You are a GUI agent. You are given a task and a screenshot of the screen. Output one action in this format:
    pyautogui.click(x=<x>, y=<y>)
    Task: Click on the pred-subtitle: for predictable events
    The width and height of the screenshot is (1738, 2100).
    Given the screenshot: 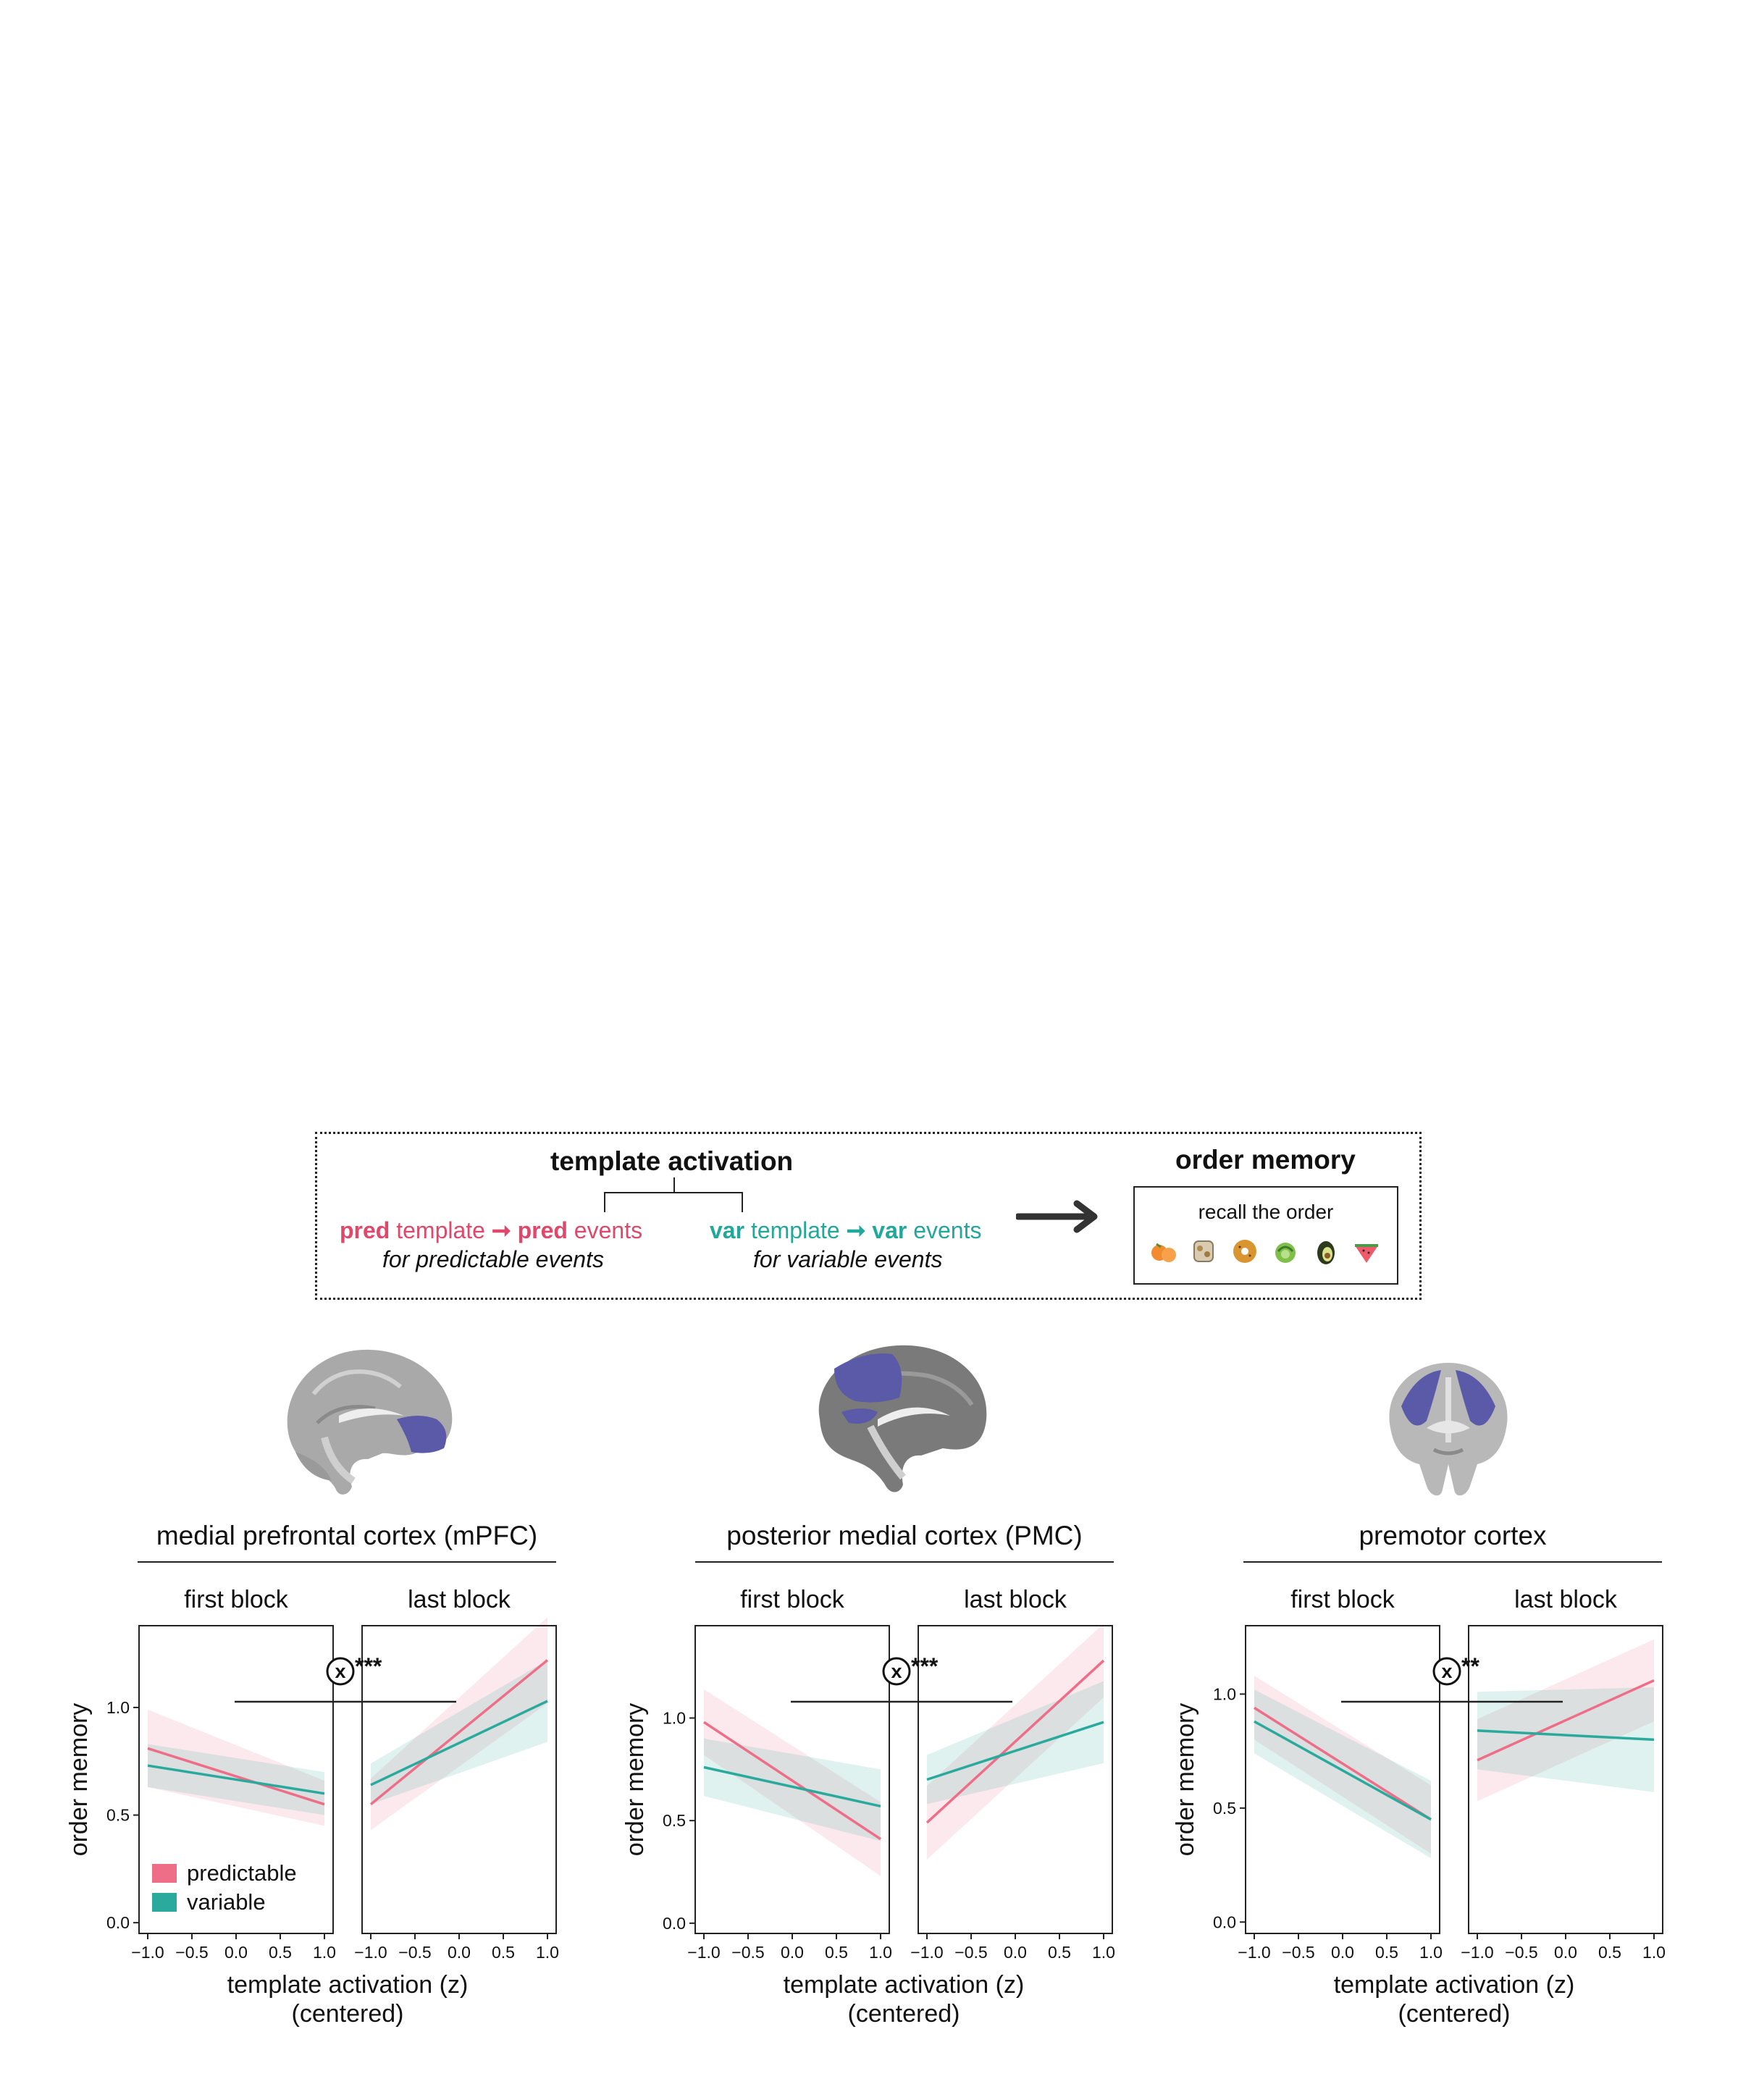 What is the action you would take?
    pyautogui.click(x=493, y=1259)
    